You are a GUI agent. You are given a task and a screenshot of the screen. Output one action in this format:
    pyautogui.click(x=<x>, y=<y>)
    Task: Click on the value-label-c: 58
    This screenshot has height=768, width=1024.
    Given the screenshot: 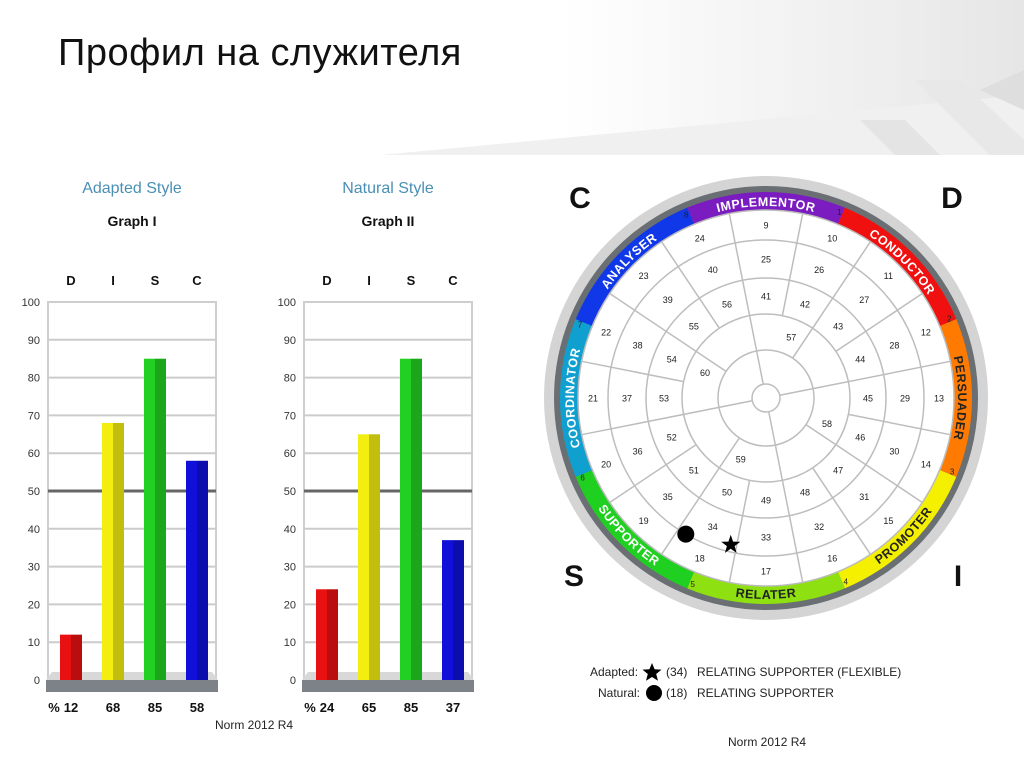 What is the action you would take?
    pyautogui.click(x=197, y=707)
    